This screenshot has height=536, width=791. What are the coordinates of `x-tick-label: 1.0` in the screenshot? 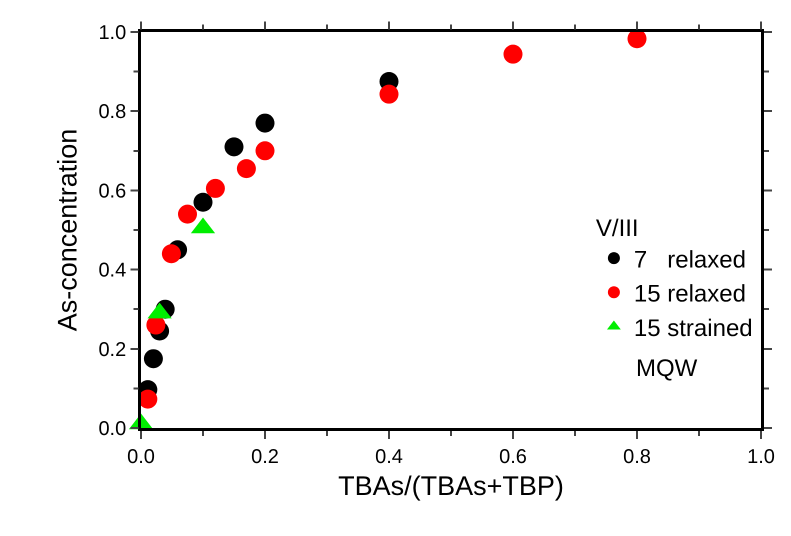 It's located at (761, 457).